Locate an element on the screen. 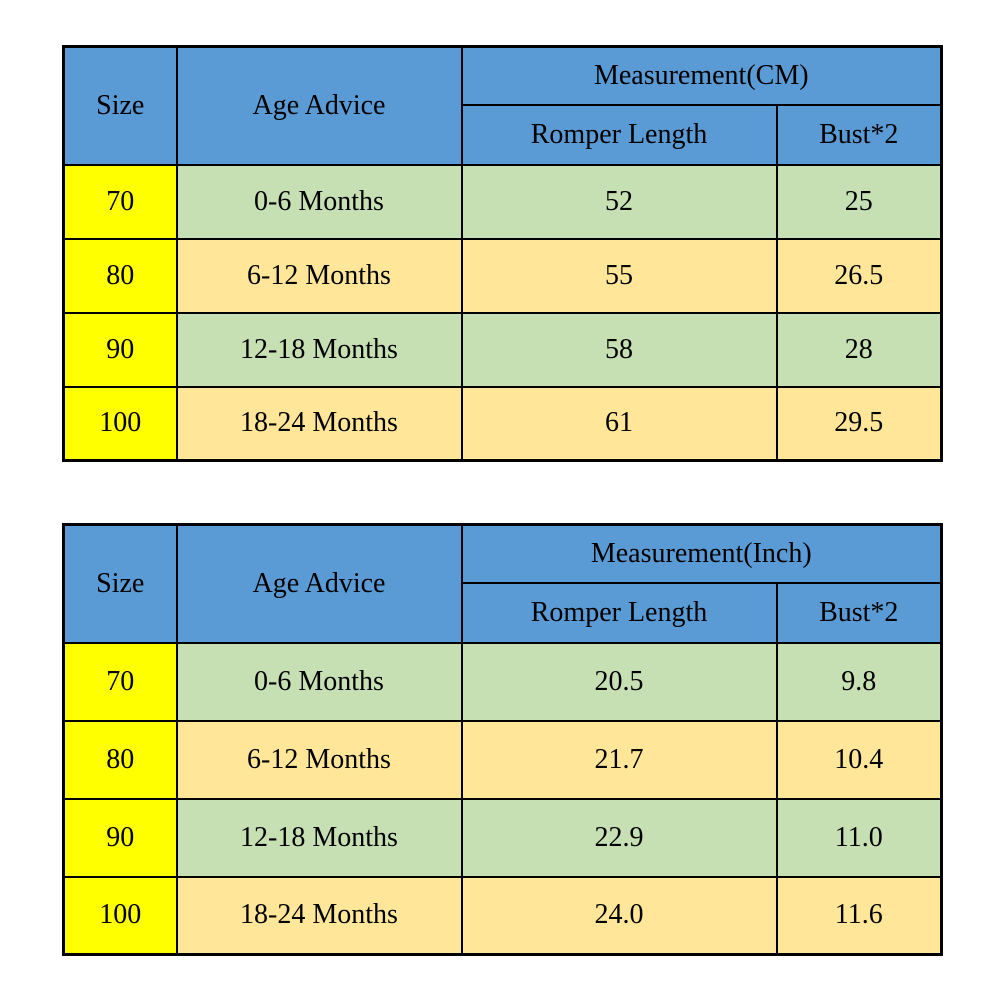 Image resolution: width=1000 pixels, height=1000 pixels. bust-cell: 26.5 is located at coordinates (859, 275).